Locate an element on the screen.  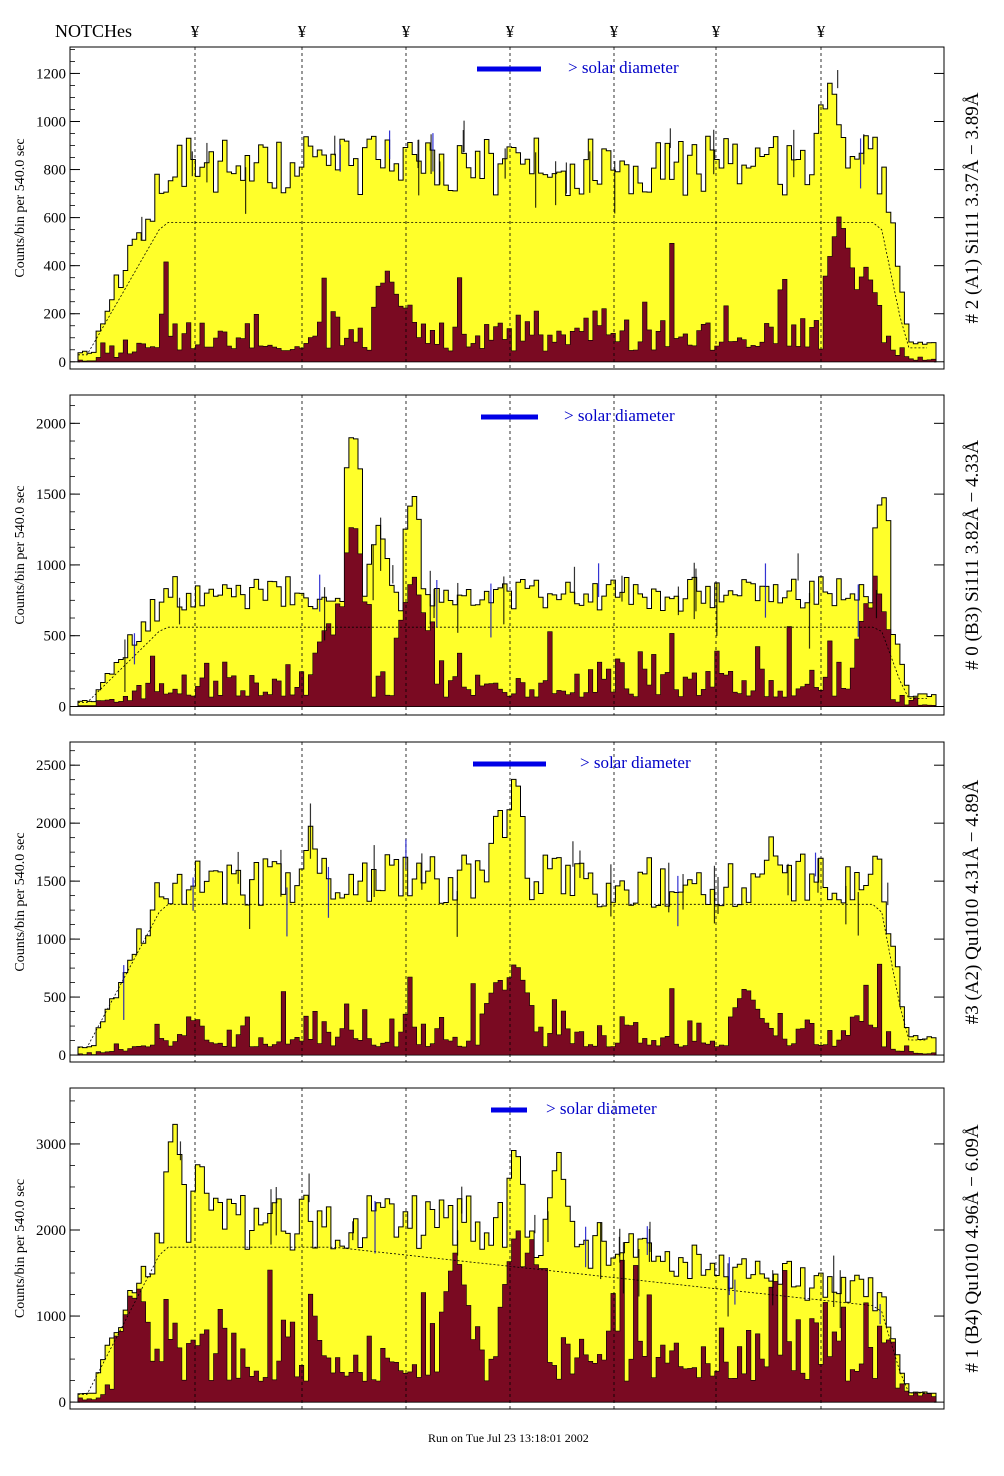
y-tick-label: 1200 is located at coordinates (51, 74).